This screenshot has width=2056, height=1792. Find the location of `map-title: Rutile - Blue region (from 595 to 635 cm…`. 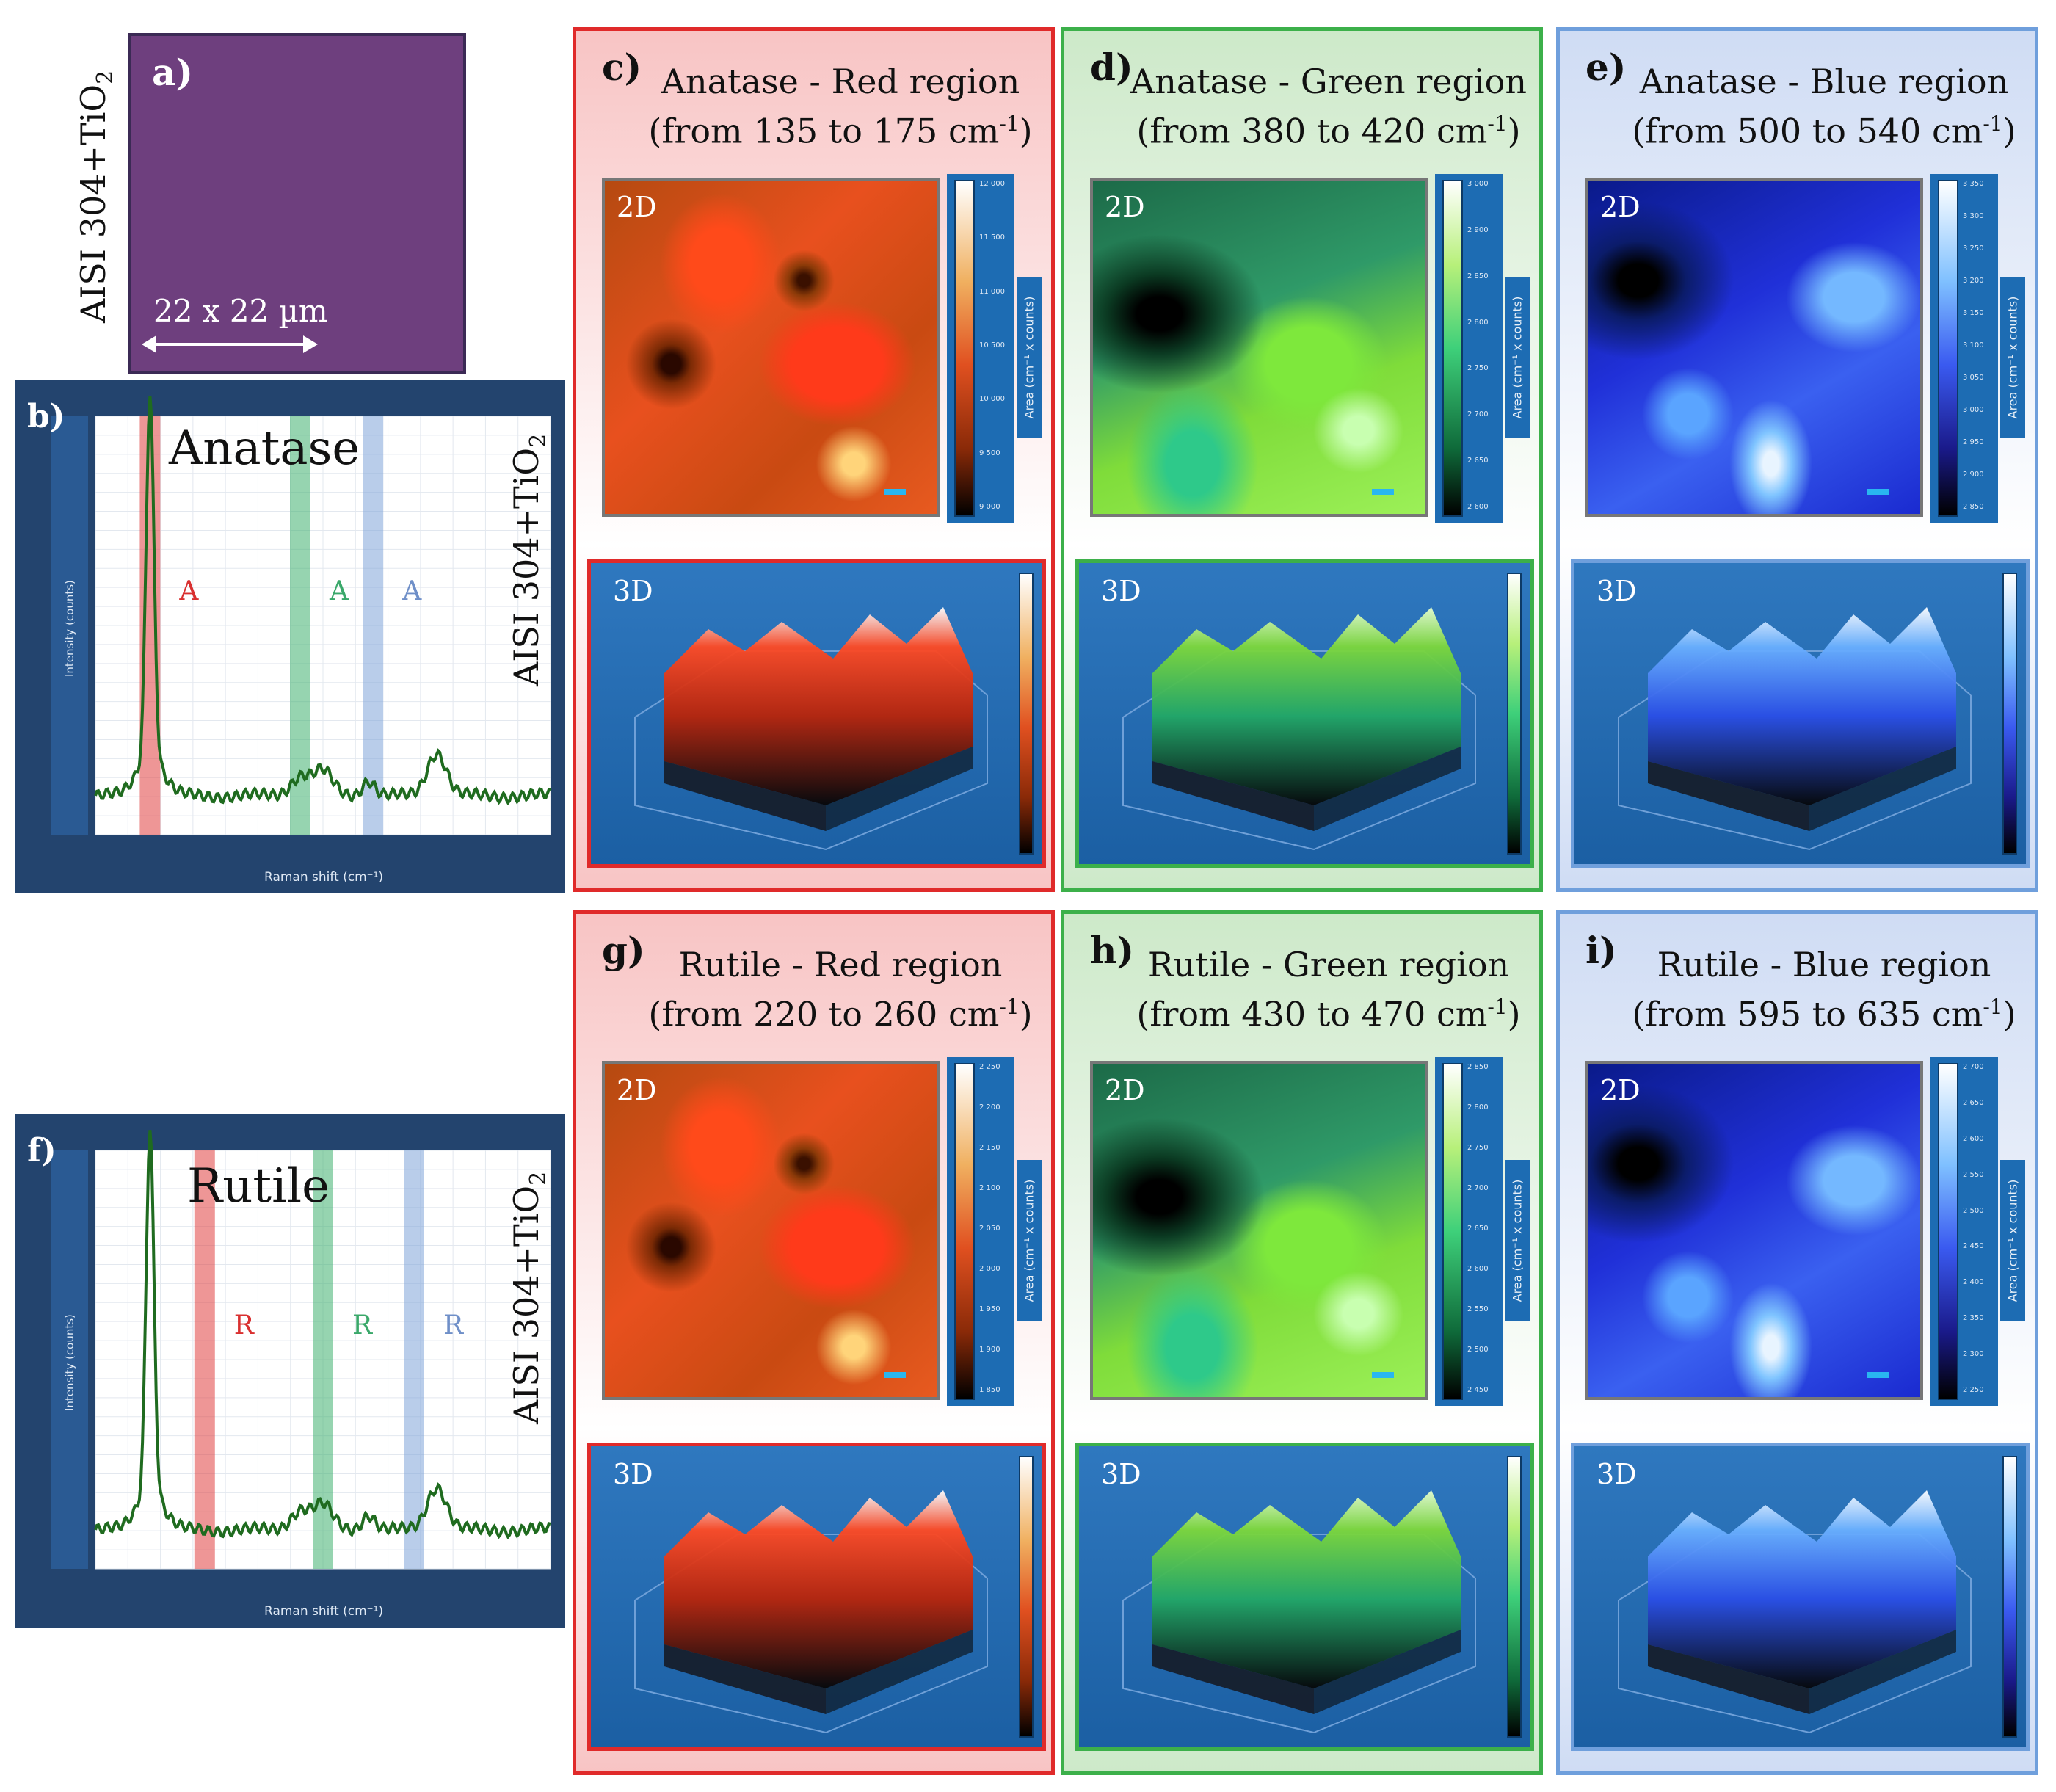

map-title: Rutile - Blue region (from 595 to 635 cm… is located at coordinates (1824, 989).